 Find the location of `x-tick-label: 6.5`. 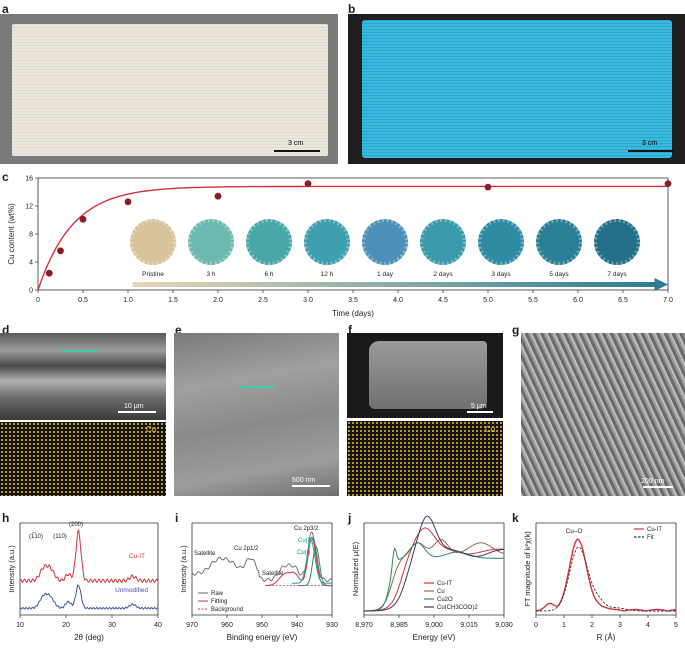

x-tick-label: 6.5 is located at coordinates (623, 300).